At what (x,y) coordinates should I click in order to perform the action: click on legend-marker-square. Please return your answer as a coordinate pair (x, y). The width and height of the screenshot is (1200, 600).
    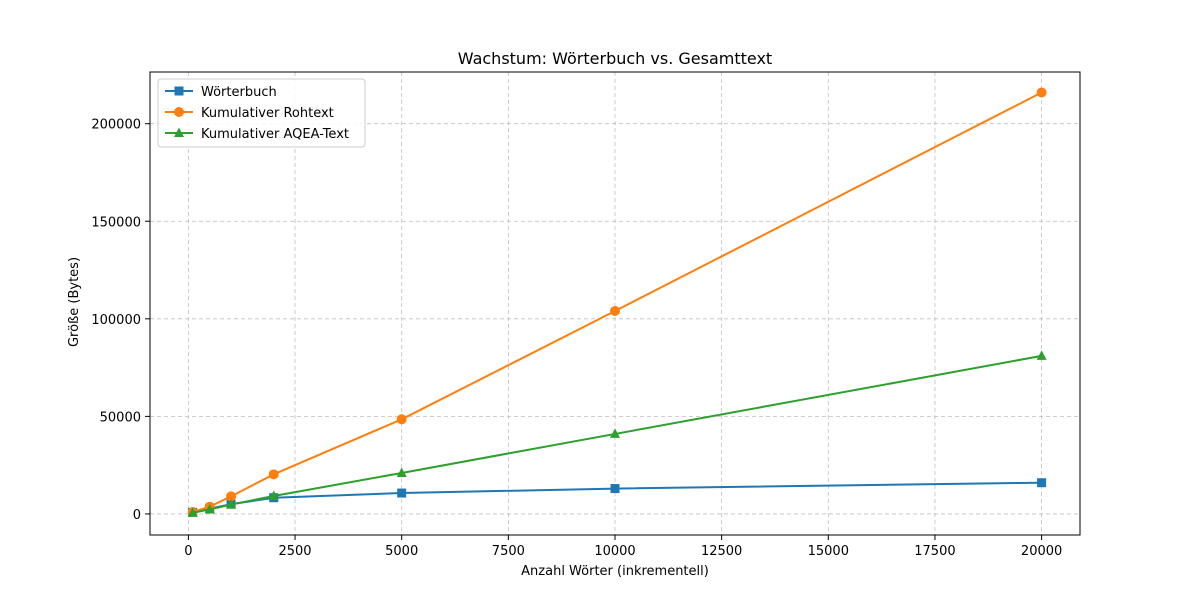
    Looking at the image, I should click on (179, 91).